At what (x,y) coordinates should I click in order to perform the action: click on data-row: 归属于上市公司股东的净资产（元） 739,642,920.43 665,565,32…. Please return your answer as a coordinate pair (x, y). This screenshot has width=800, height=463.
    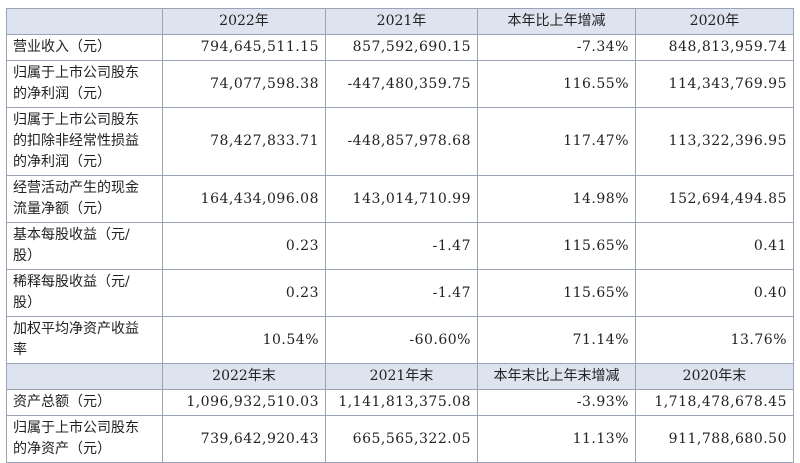
    Looking at the image, I should click on (400, 439).